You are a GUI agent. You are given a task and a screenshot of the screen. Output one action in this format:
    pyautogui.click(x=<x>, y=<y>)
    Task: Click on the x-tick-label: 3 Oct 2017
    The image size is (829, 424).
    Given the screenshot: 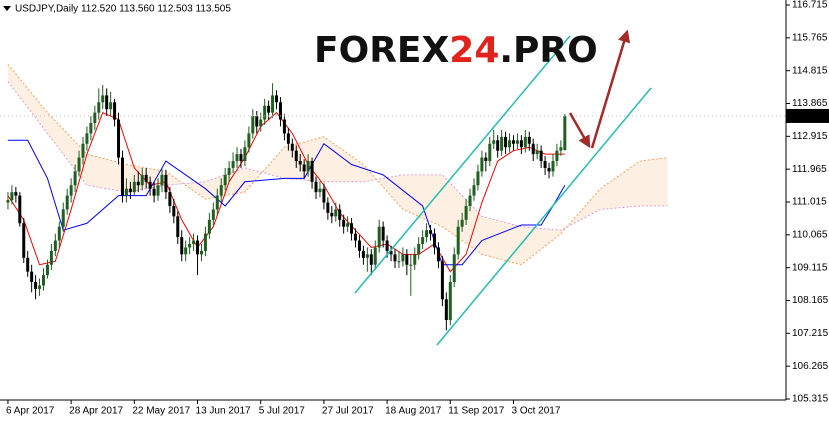 What is the action you would take?
    pyautogui.click(x=535, y=411)
    